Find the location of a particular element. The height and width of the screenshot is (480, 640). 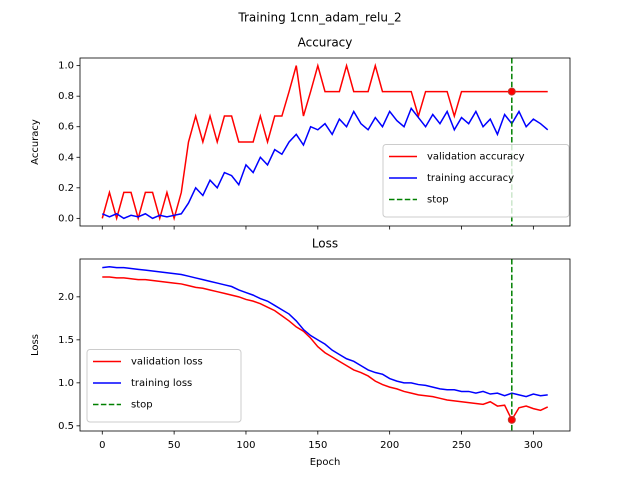

y-axis-label: Loss is located at coordinates (35, 345).